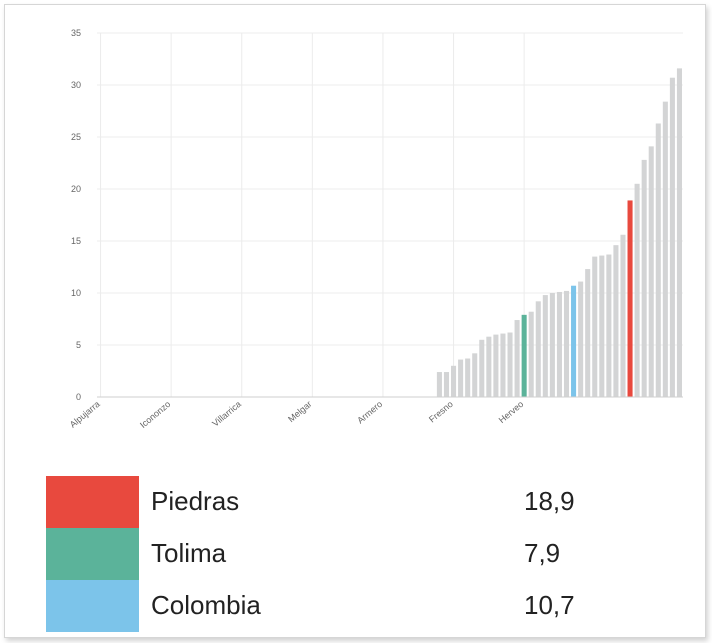  Describe the element at coordinates (226, 414) in the screenshot. I see `x-tick-label: Villarrica` at that location.